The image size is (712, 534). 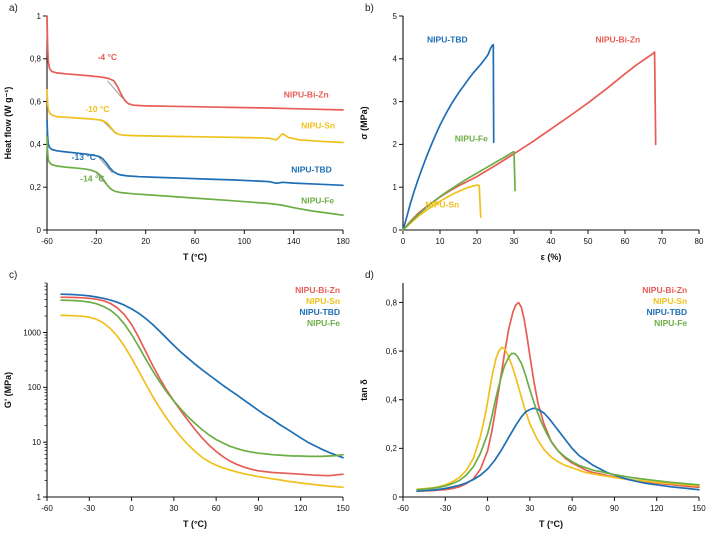 What do you see at coordinates (588, 241) in the screenshot?
I see `x-tick-label: 50` at bounding box center [588, 241].